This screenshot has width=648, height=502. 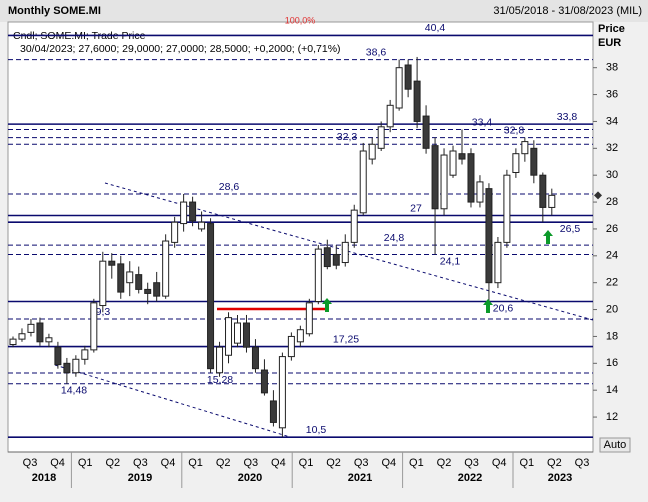 I want to click on y-tick-label: 26, so click(x=612, y=229).